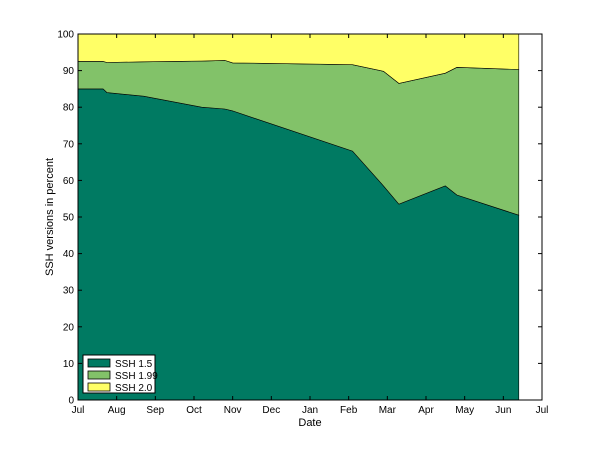  Describe the element at coordinates (134, 388) in the screenshot. I see `legend-label: SSH 2.0` at that location.